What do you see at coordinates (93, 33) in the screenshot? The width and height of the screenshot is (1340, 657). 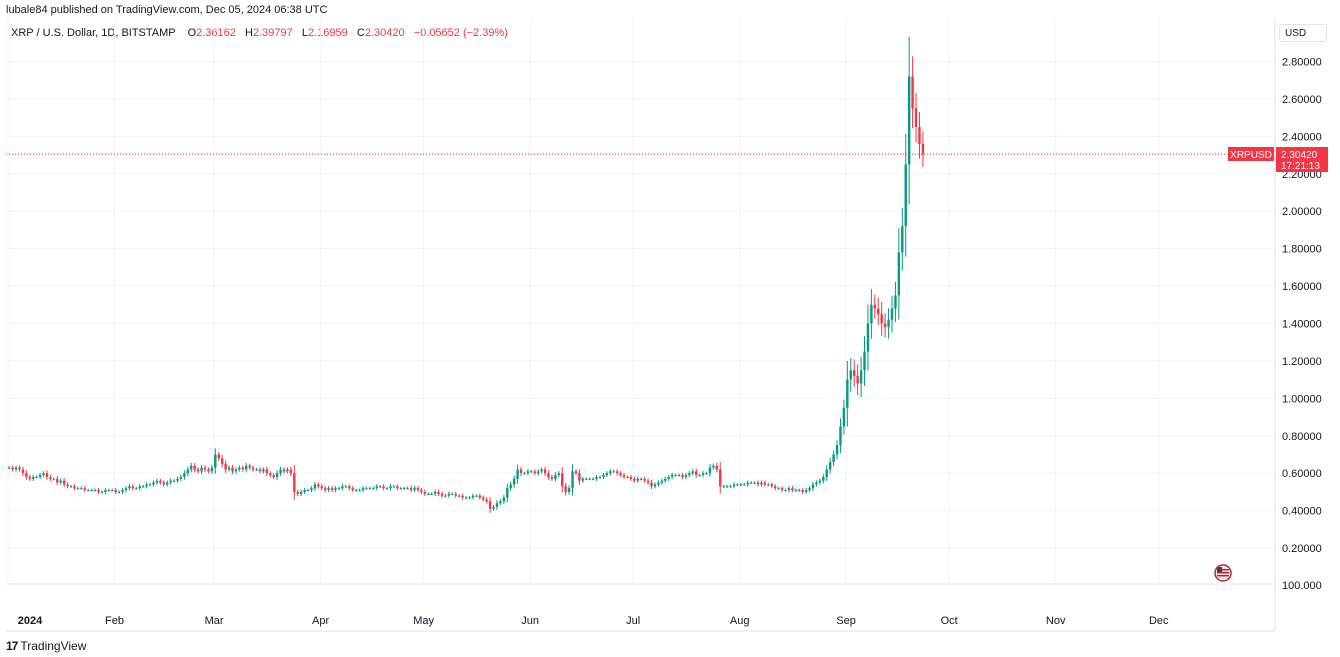 I see `symbol-title: XRP / U.S. Dollar, 1D, BITSTAMP` at bounding box center [93, 33].